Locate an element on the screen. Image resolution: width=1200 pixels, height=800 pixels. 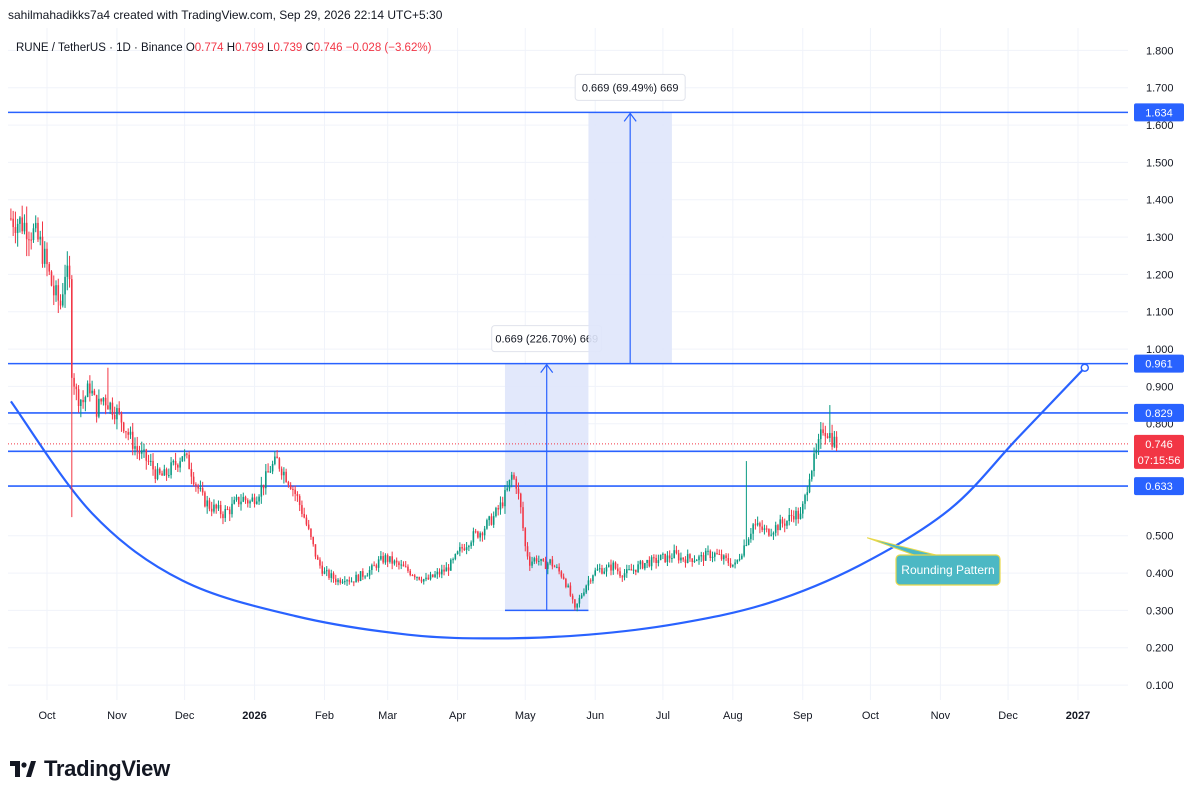
measure-label-box is located at coordinates (630, 87).